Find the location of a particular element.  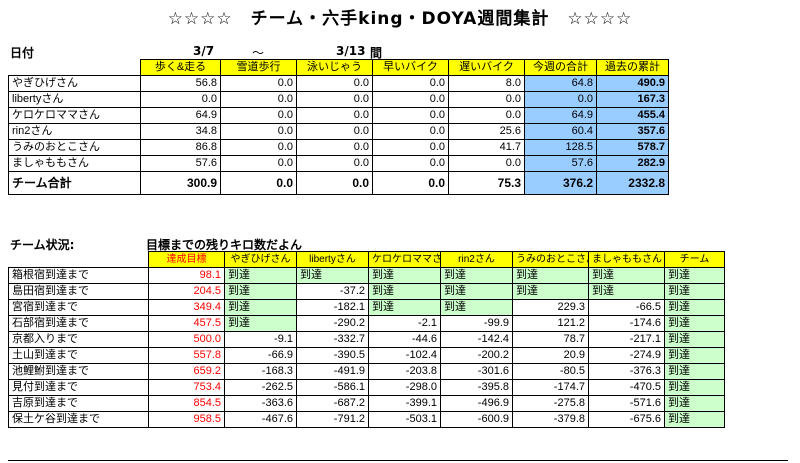

table-row: ましゃももさん 57.6 0.0 0.0 0.0 0.0 57.6 282.9 is located at coordinates (338, 163).